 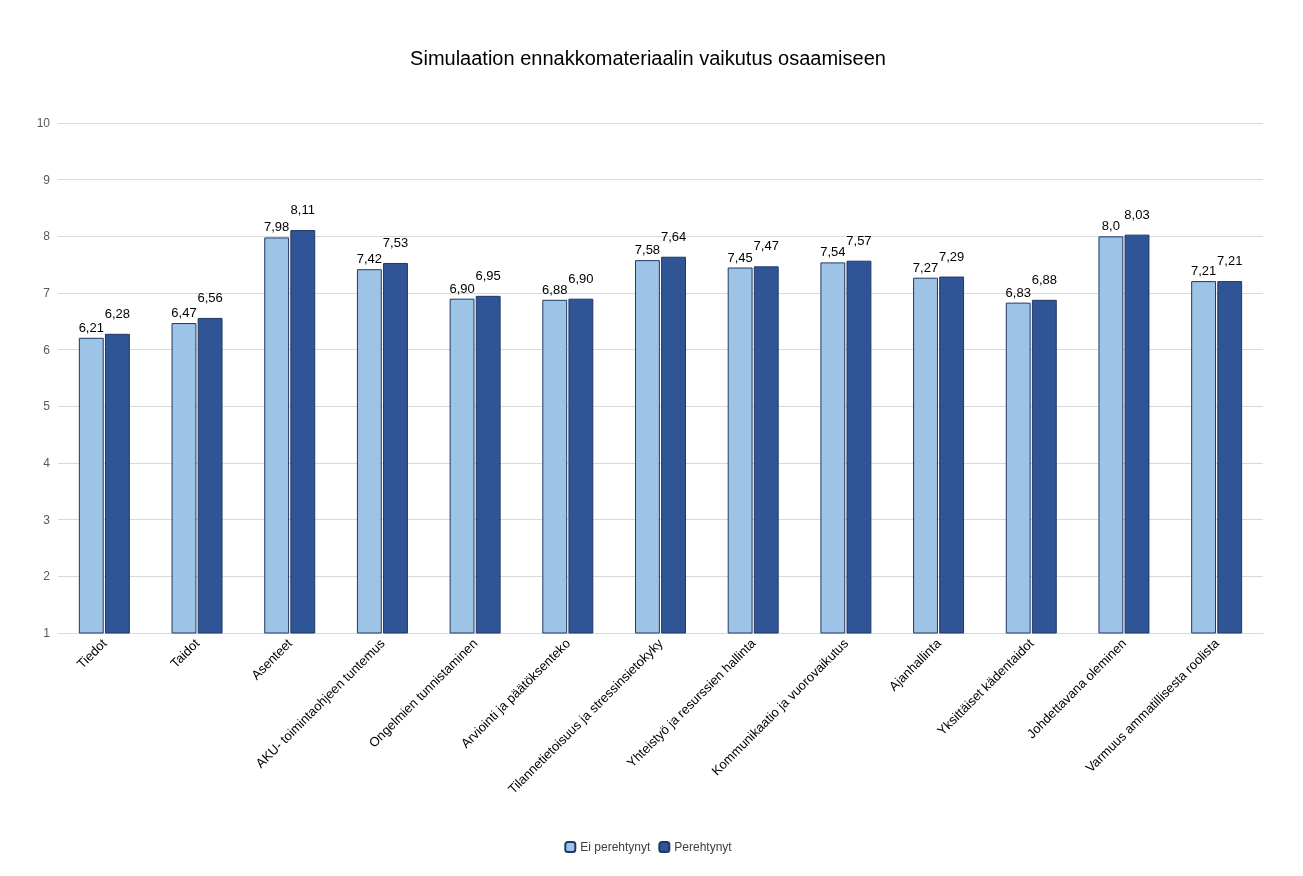 I want to click on y-tick-label: 5, so click(x=47, y=406).